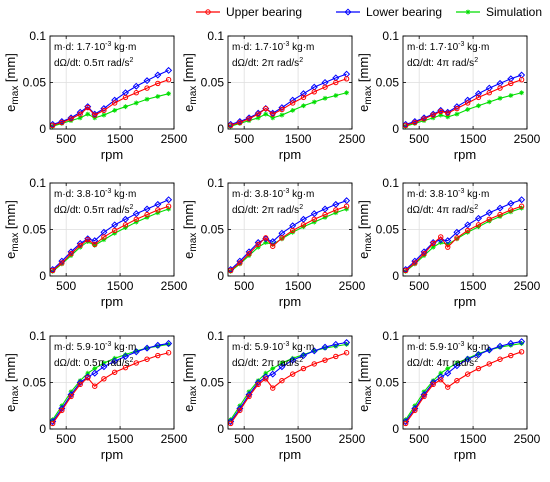 The image size is (550, 482). Describe the element at coordinates (112, 454) in the screenshot. I see `x-axis-label: rpm` at that location.